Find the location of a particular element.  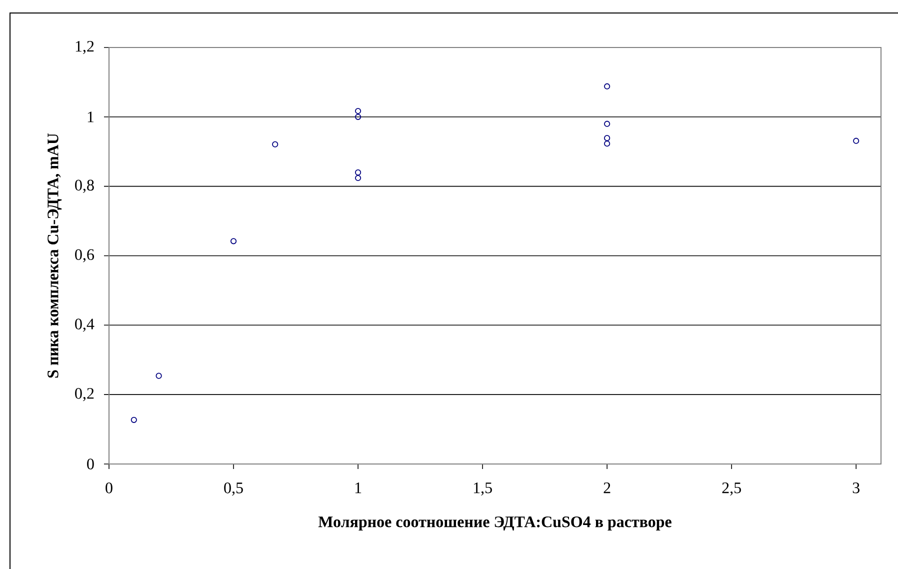

x-tick-label: 1,5 is located at coordinates (483, 489).